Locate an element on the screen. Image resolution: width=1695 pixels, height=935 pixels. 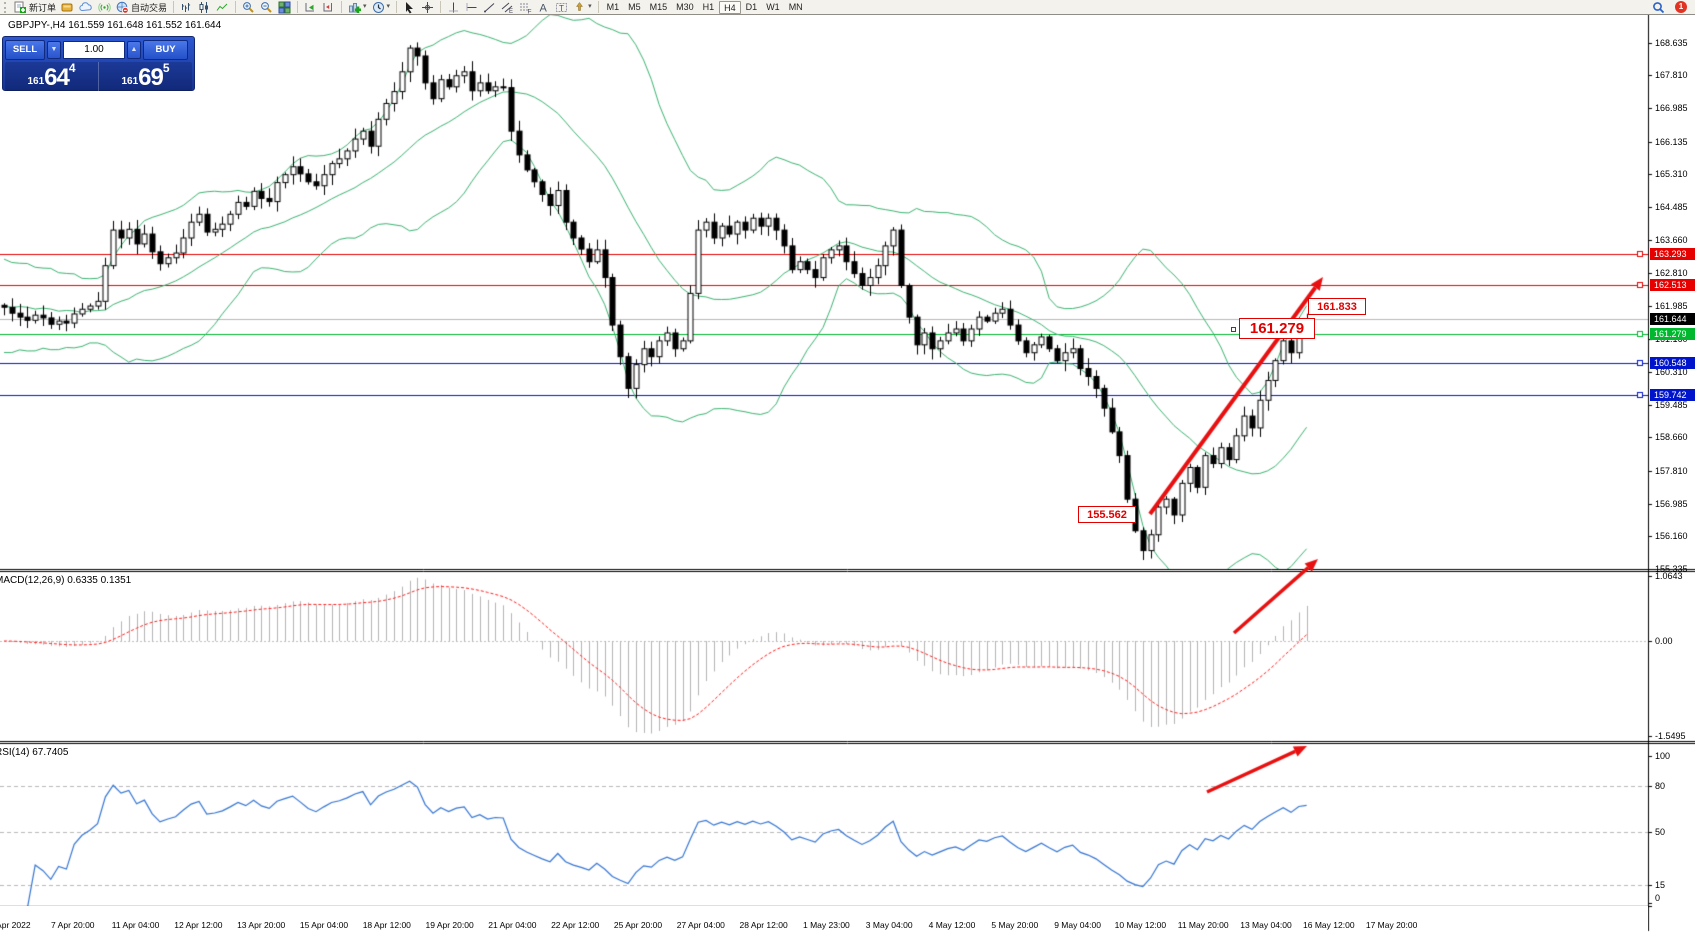
timeframe-d1-button: D1 is located at coordinates (751, 6).